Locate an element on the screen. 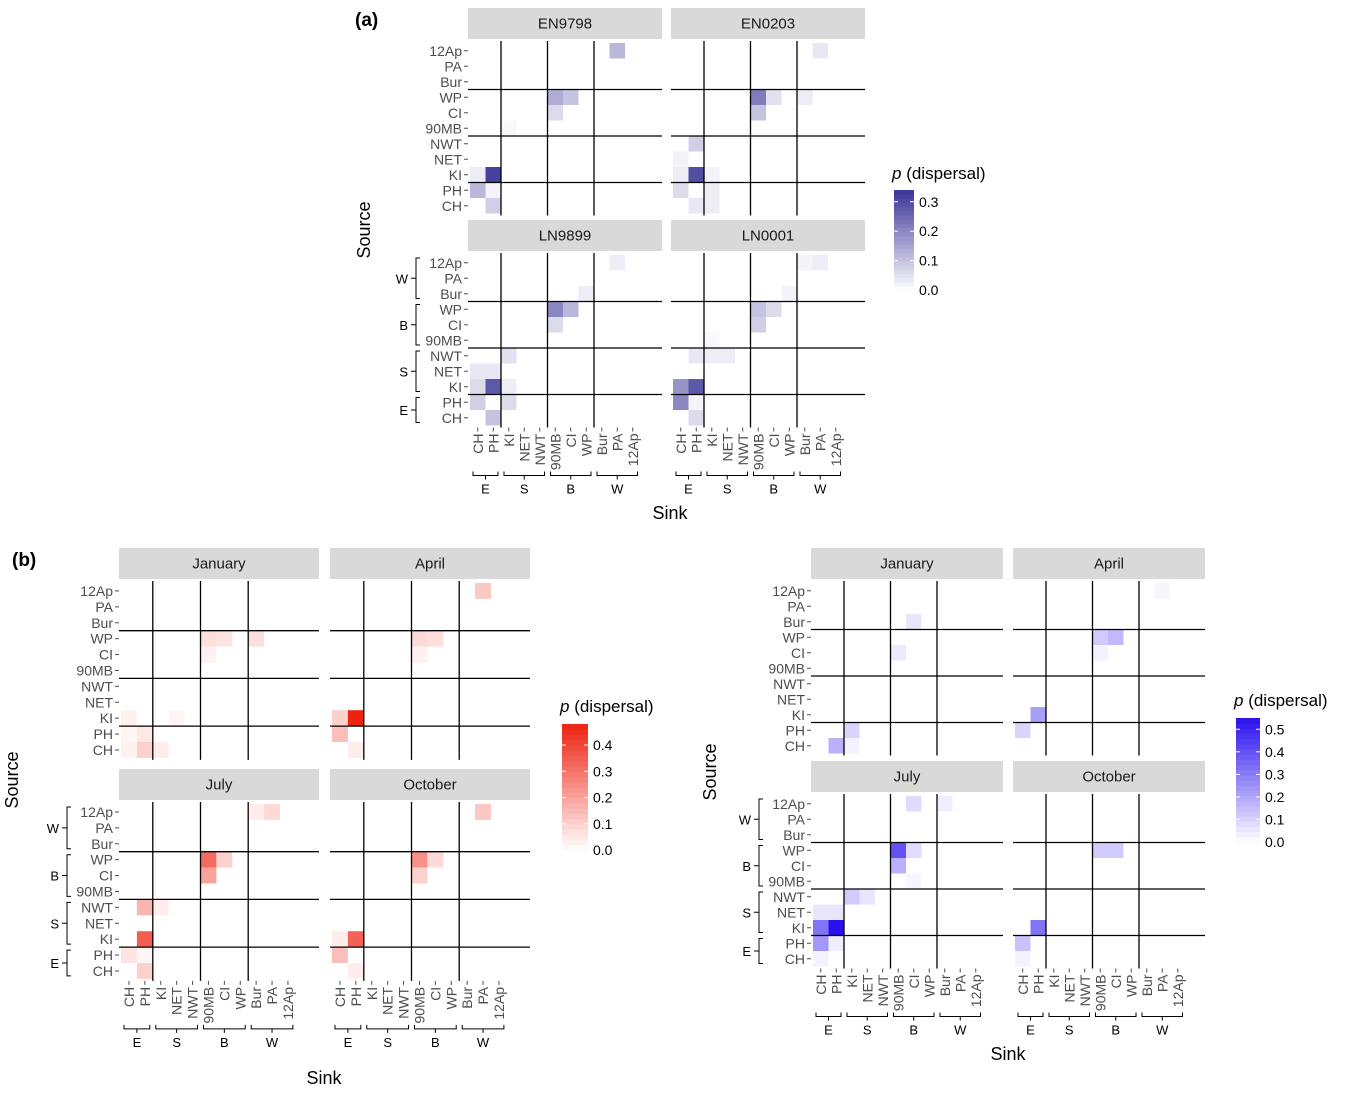 The width and height of the screenshot is (1354, 1094). sink-tick-label: NWT is located at coordinates (404, 1002).